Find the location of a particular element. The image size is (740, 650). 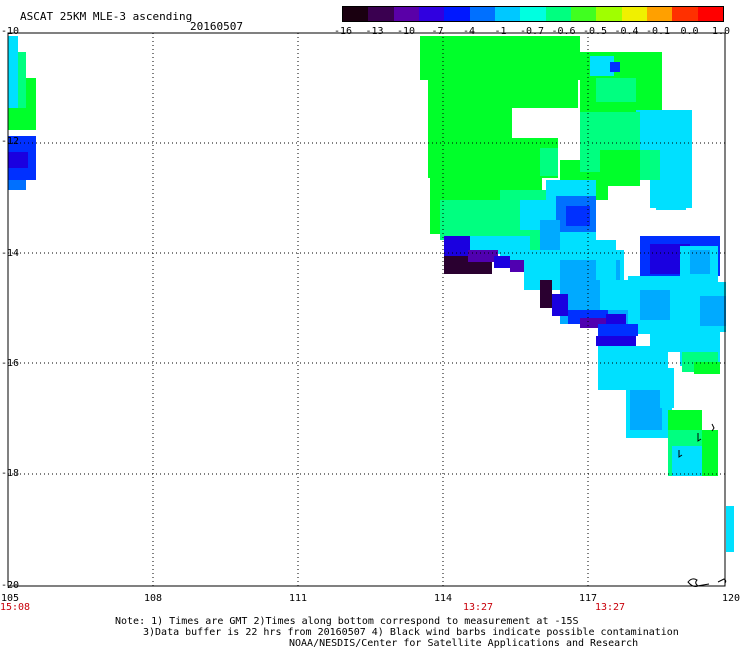

time-label-center: 13:27 is located at coordinates (478, 607).